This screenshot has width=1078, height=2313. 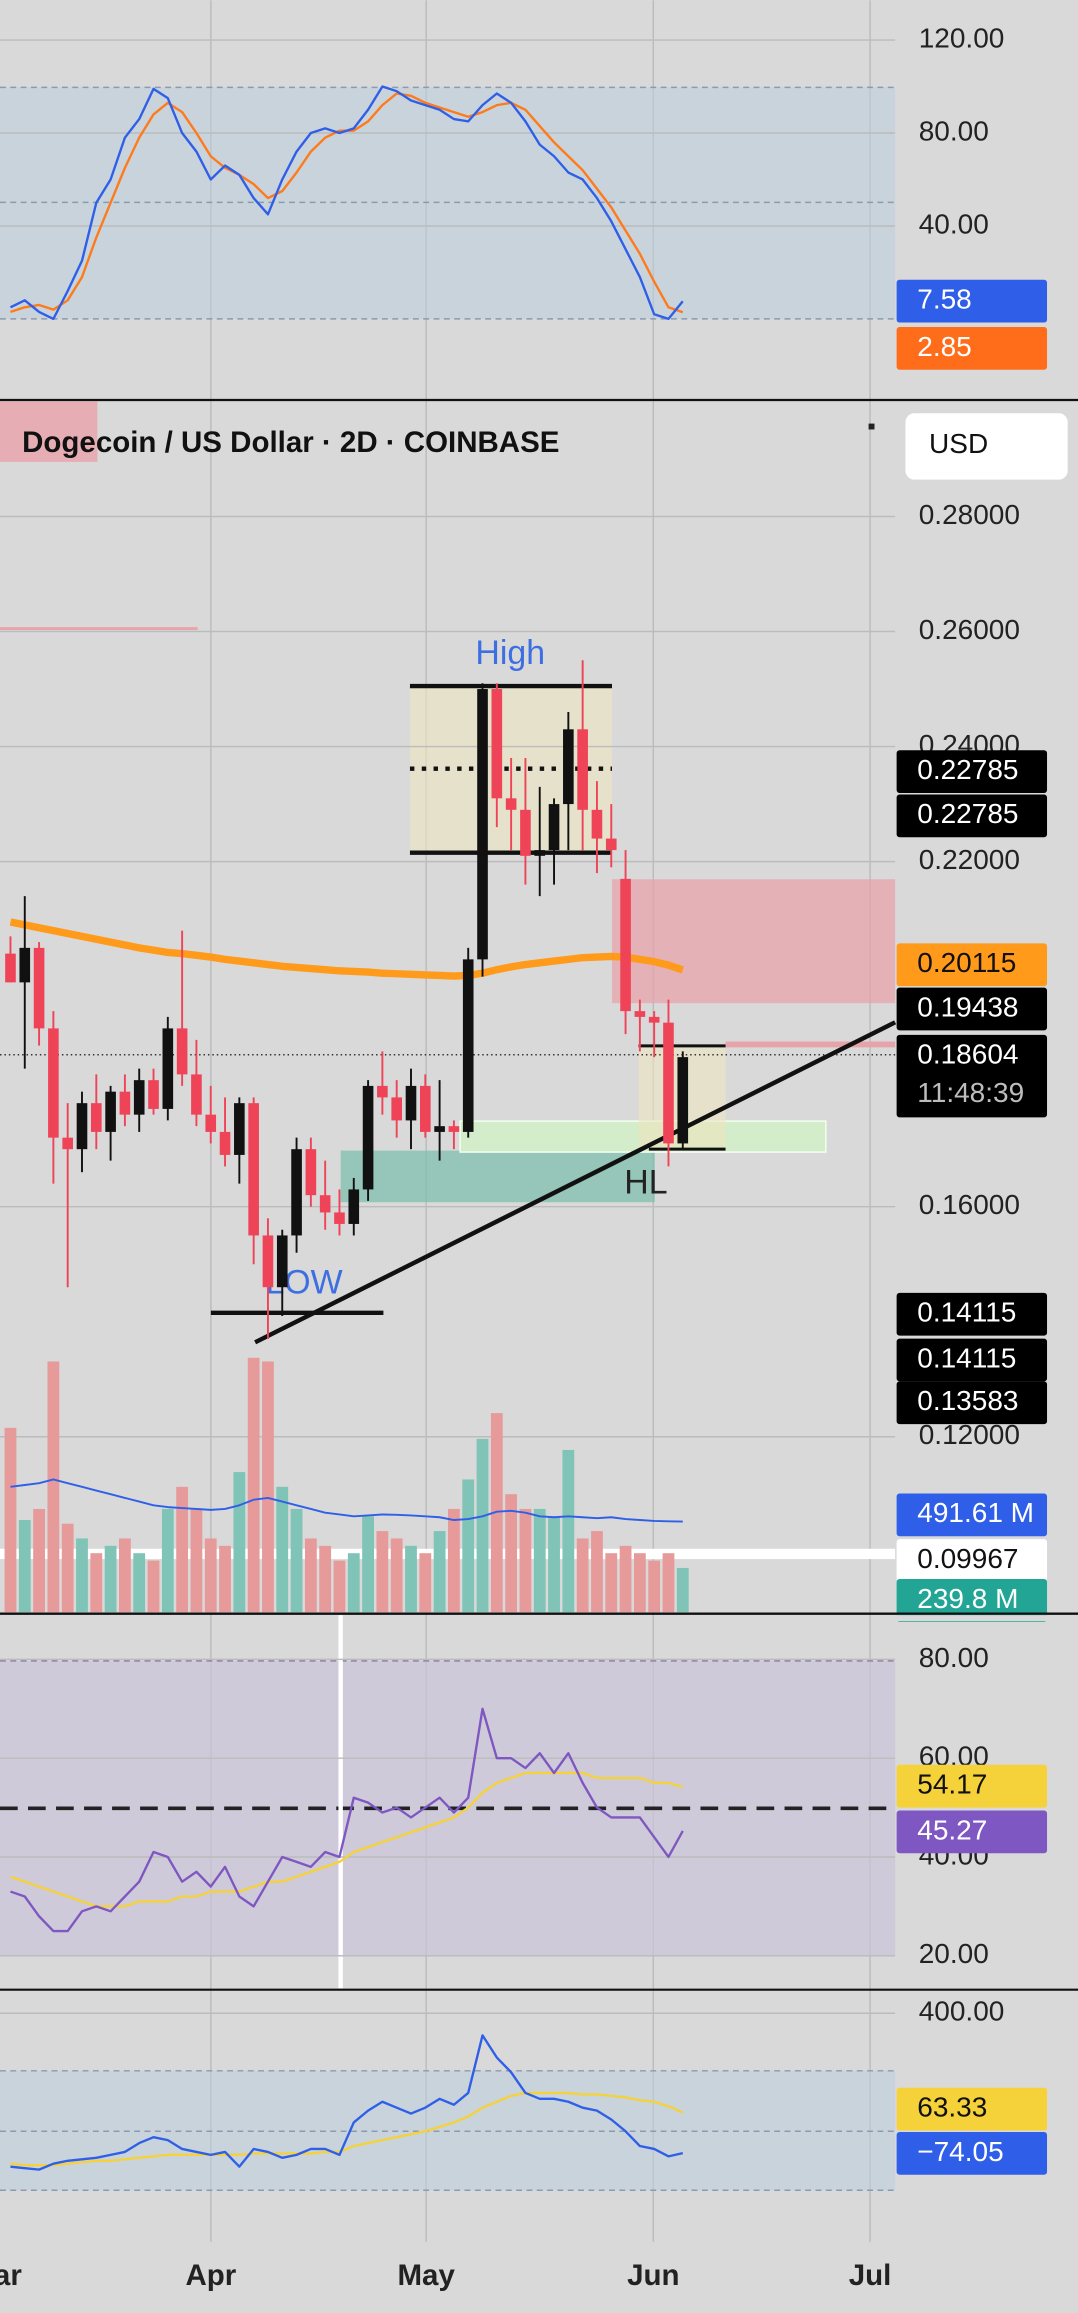 I want to click on trendline, so click(x=575, y=1182).